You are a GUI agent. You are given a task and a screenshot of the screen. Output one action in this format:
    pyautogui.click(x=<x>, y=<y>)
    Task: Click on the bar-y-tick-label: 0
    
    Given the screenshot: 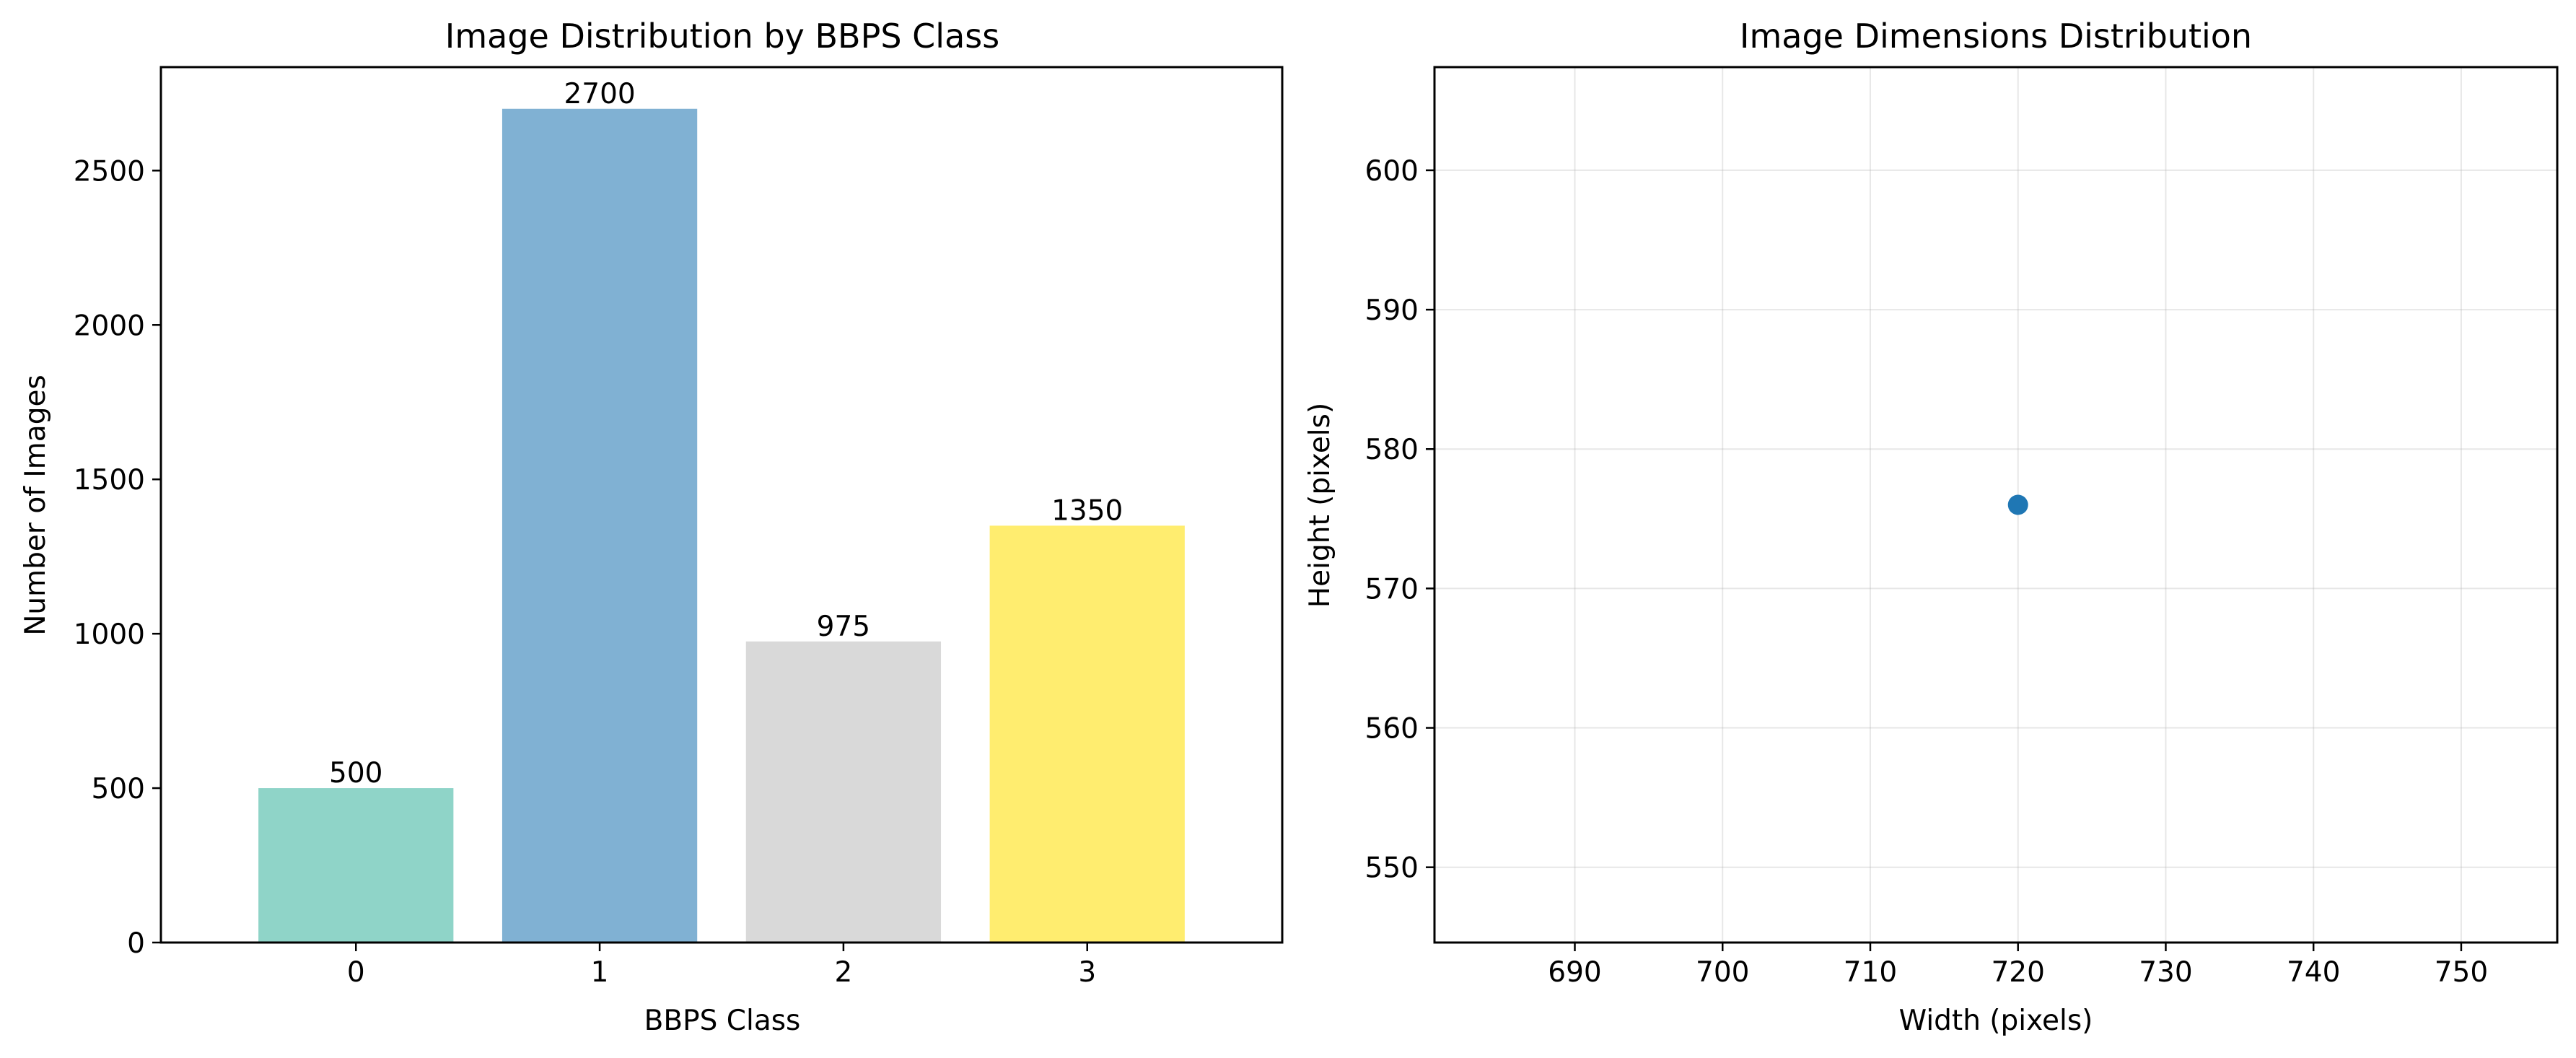 What is the action you would take?
    pyautogui.click(x=136, y=943)
    